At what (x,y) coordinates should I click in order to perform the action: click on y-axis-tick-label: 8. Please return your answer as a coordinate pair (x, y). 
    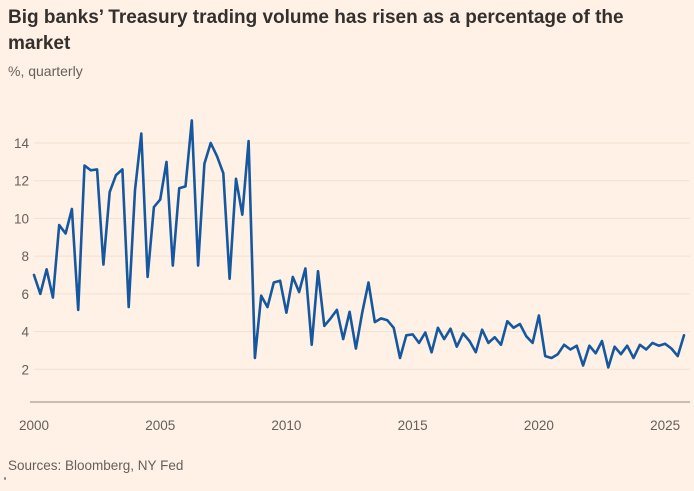
    Looking at the image, I should click on (25, 256).